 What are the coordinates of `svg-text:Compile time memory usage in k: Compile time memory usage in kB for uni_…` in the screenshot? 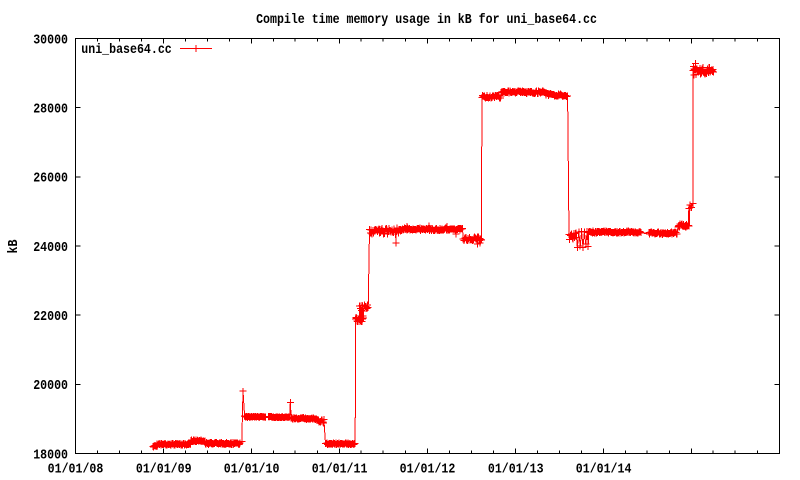 It's located at (426, 19).